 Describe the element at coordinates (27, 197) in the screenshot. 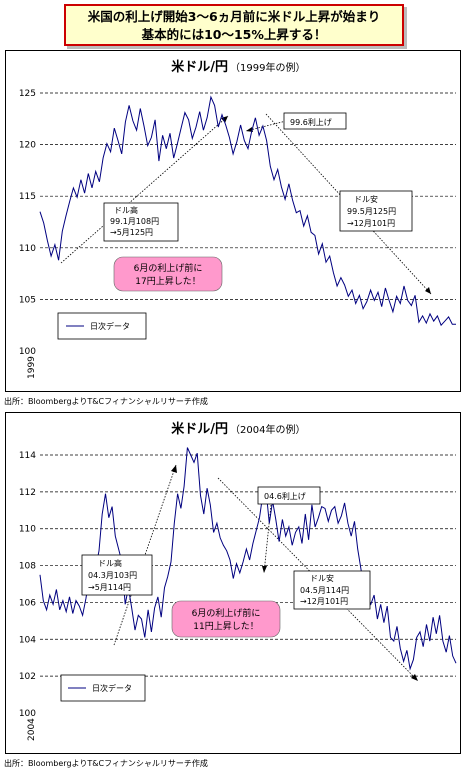

I see `y-tick-label: 115` at that location.